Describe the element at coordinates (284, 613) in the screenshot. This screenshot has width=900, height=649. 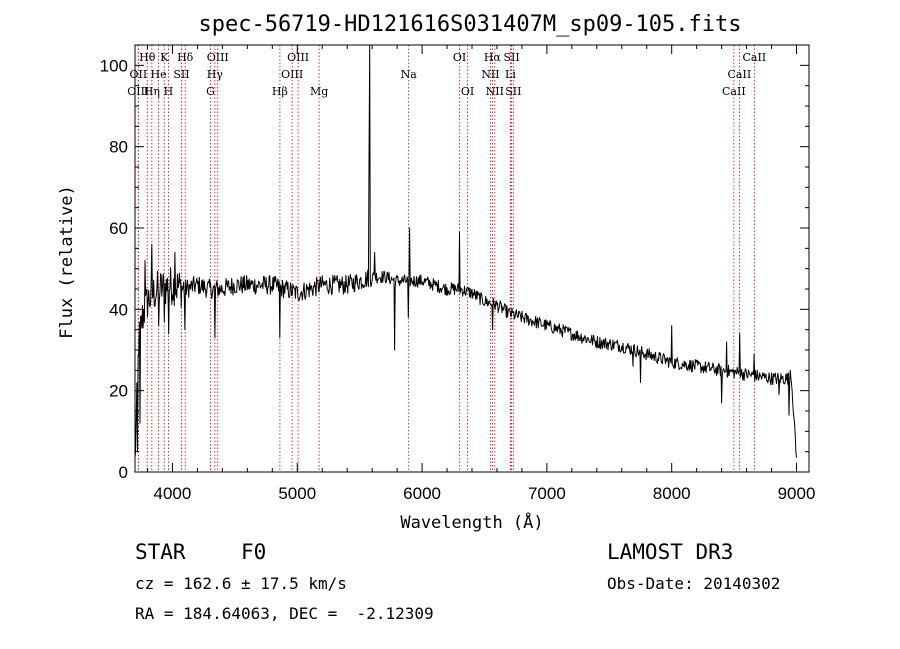
I see `coordinates: RA = 184.64063, DEC = -2.12309` at that location.